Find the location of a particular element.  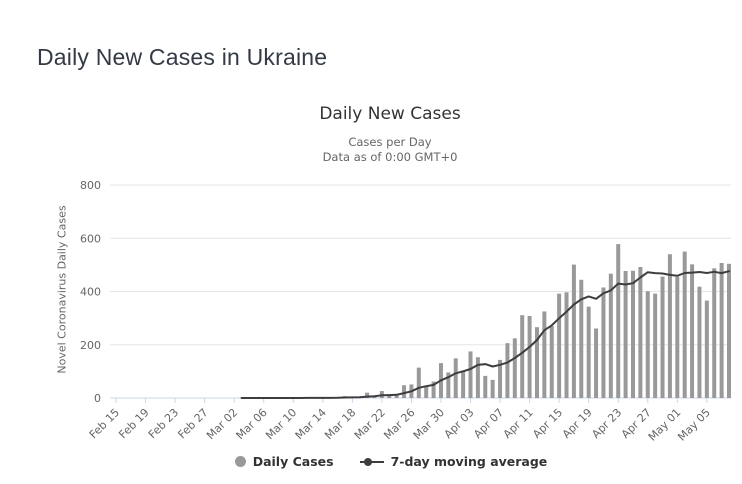

x-axis-ticks is located at coordinates (411, 400).